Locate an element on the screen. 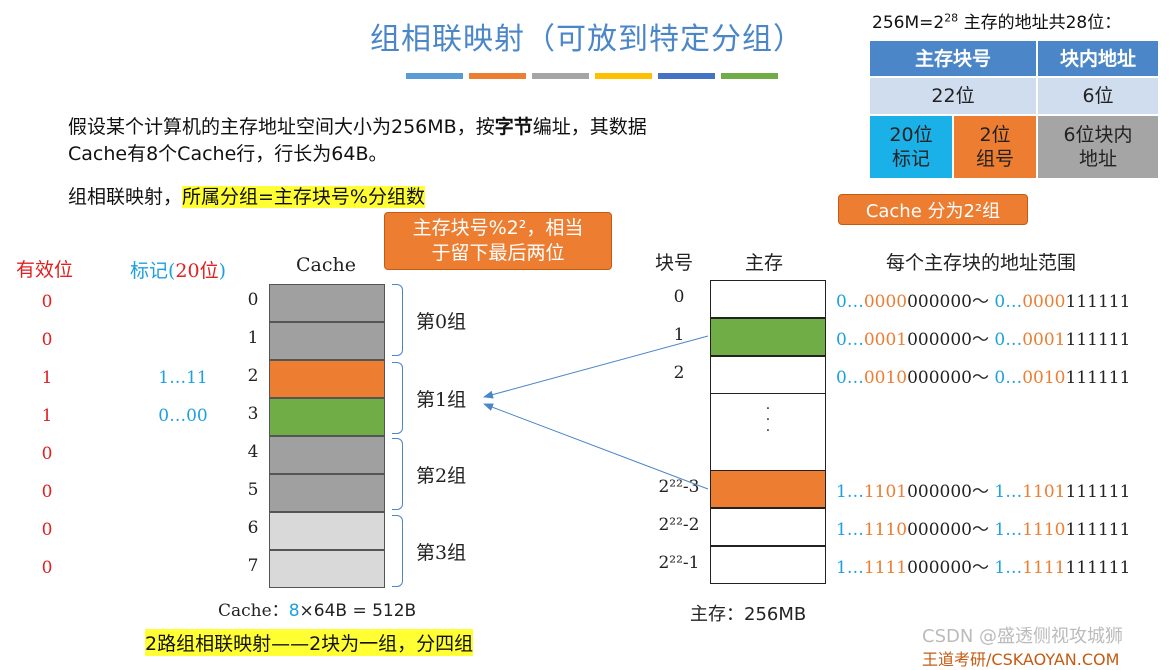  intro-pre: 假设某个计算机的主存地址空间大小为256MB，按 is located at coordinates (281, 127).